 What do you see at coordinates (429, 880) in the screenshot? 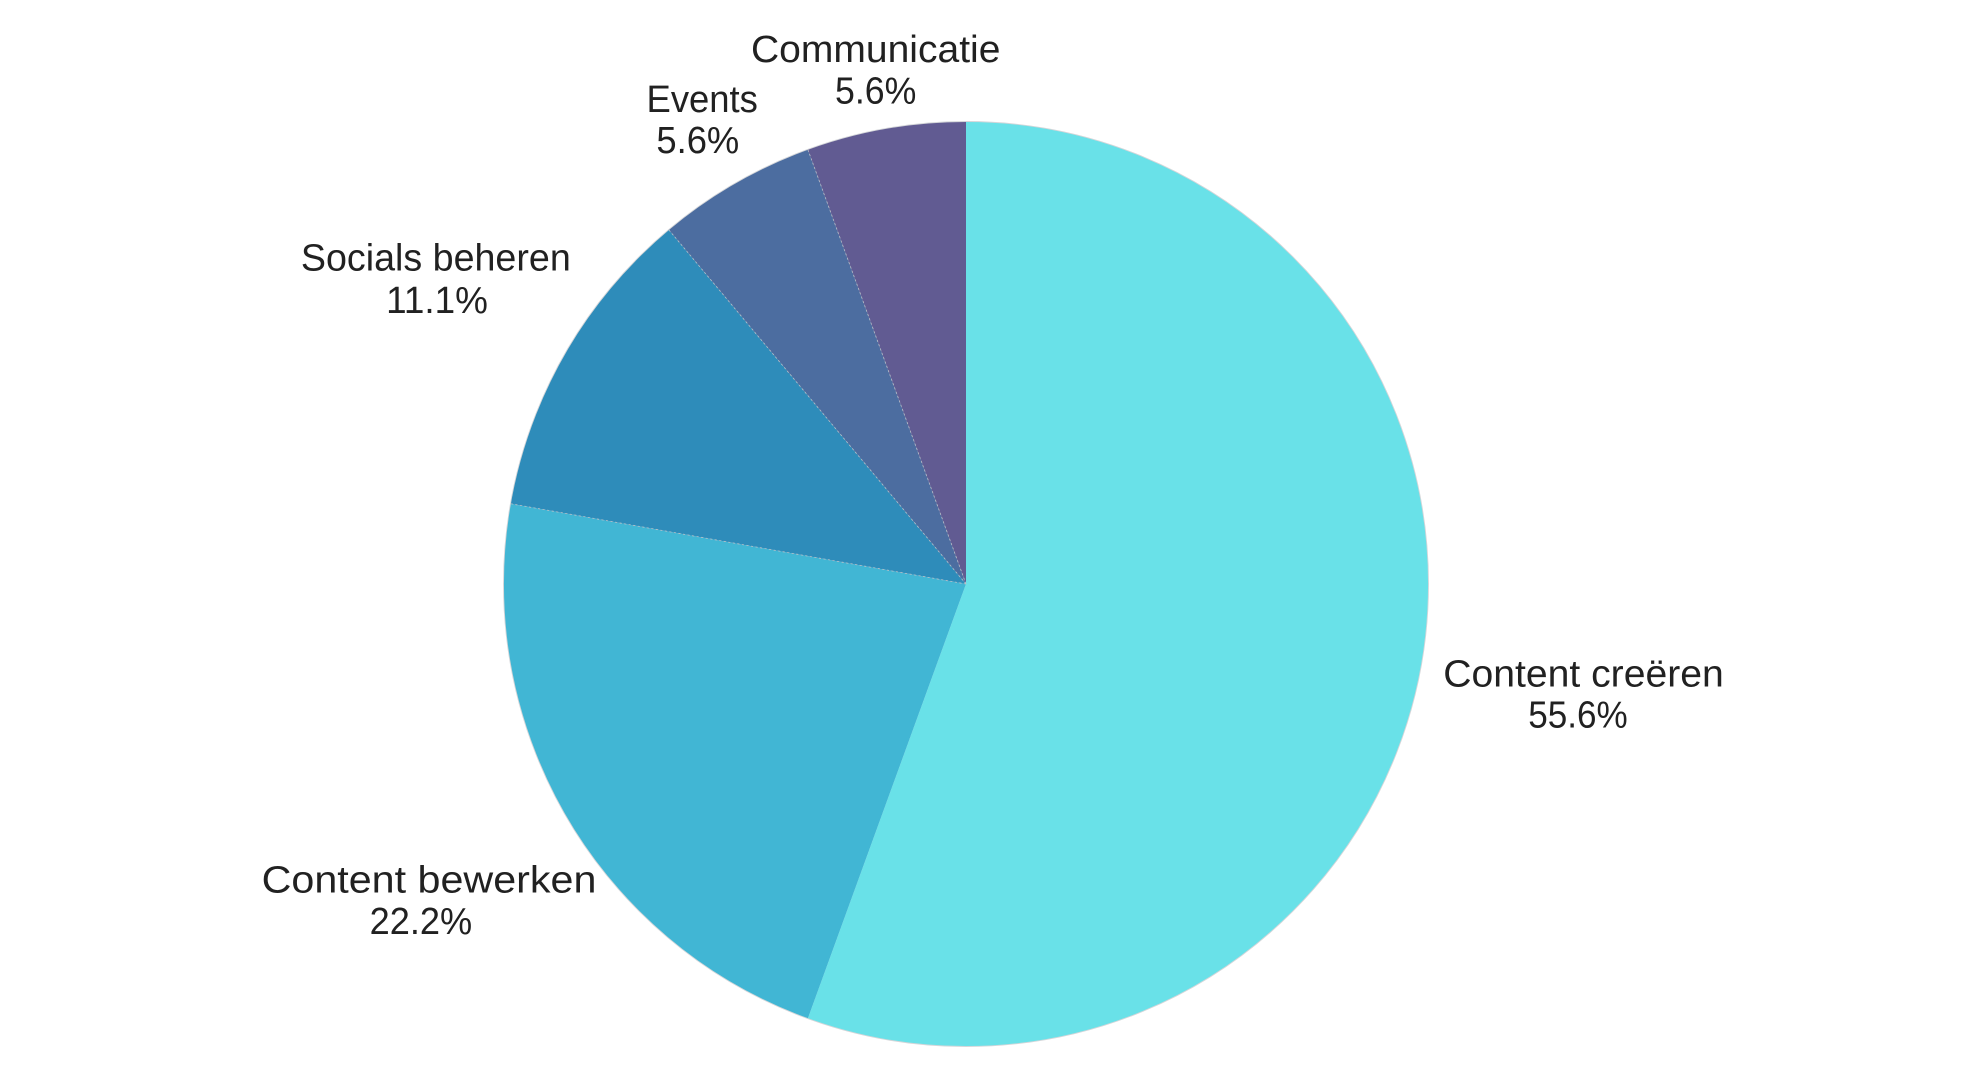
I see `svg-text: Content bewerken` at bounding box center [429, 880].